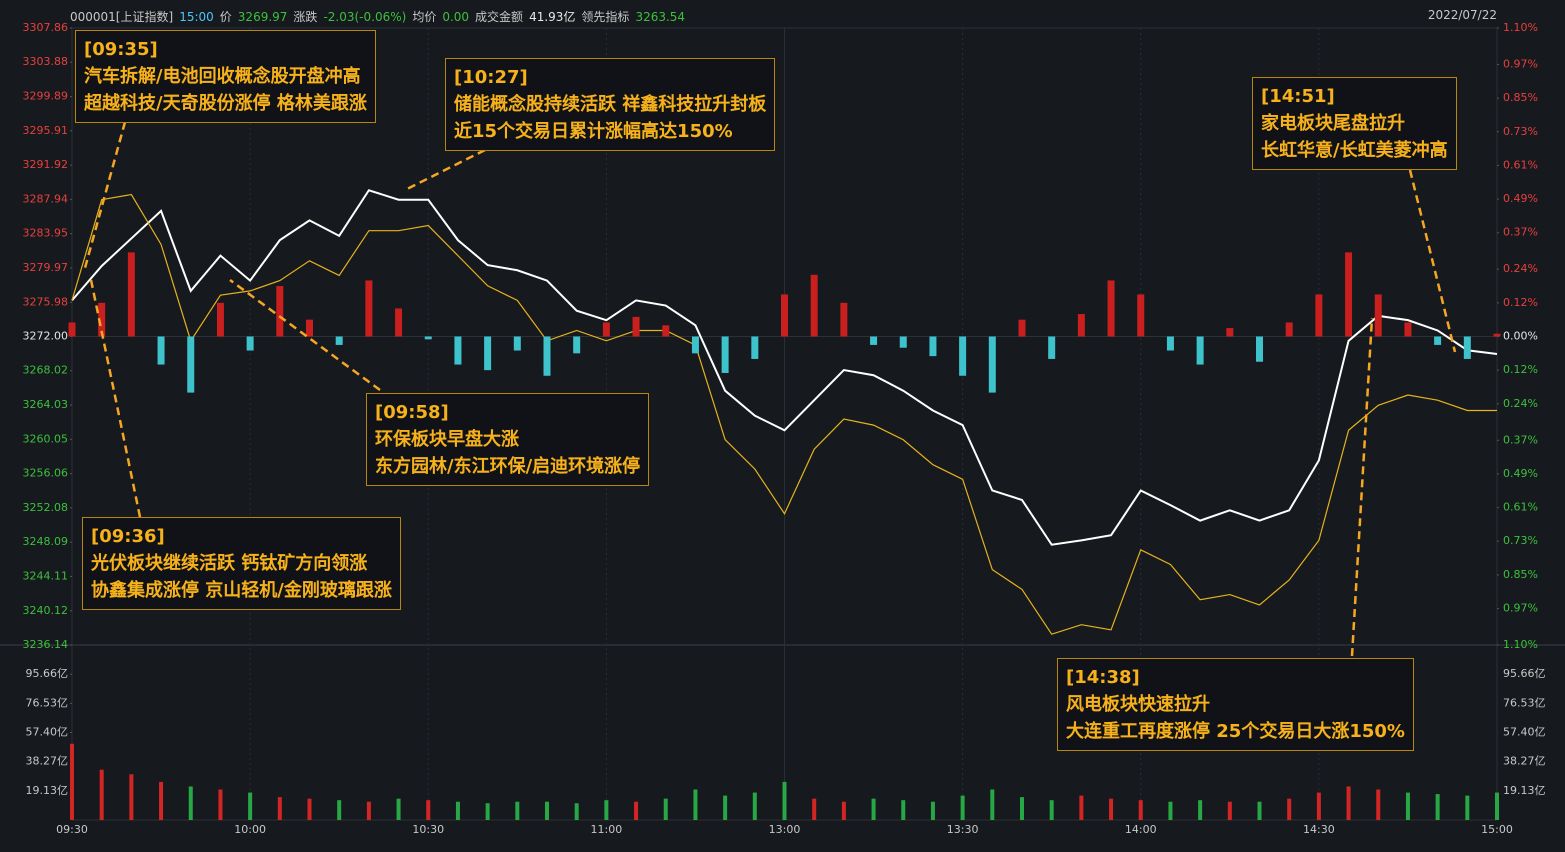 This screenshot has height=852, width=1565. What do you see at coordinates (1520, 369) in the screenshot?
I see `y2-tick-label: 0.12%` at bounding box center [1520, 369].